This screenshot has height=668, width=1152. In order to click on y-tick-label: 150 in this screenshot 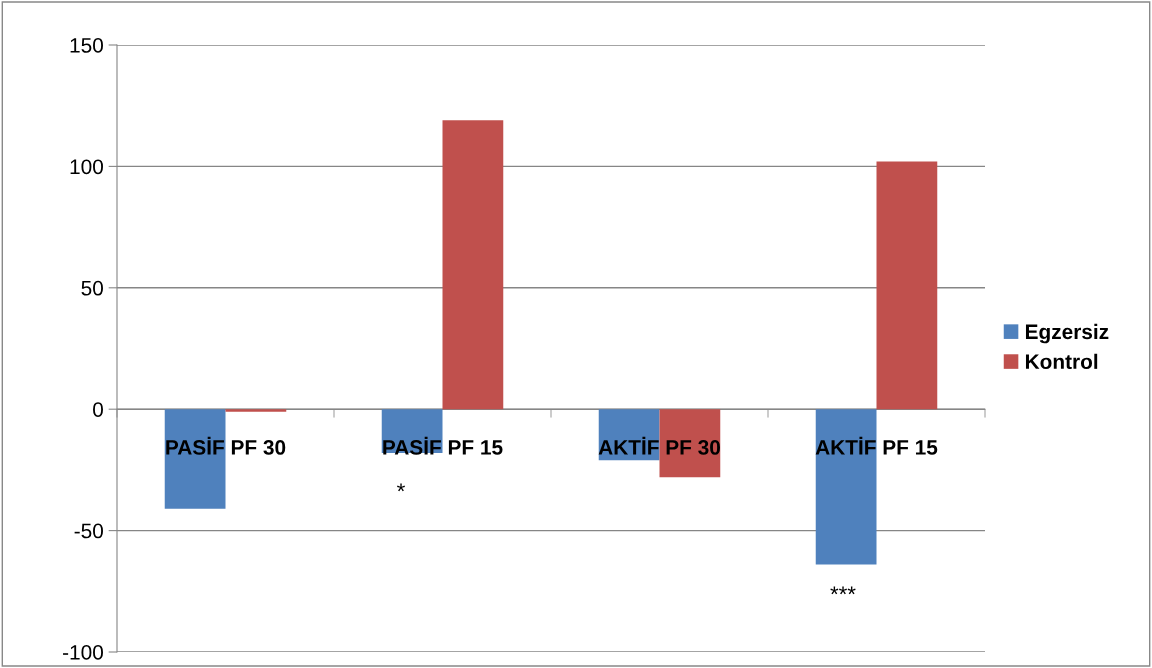, I will do `click(86, 45)`.